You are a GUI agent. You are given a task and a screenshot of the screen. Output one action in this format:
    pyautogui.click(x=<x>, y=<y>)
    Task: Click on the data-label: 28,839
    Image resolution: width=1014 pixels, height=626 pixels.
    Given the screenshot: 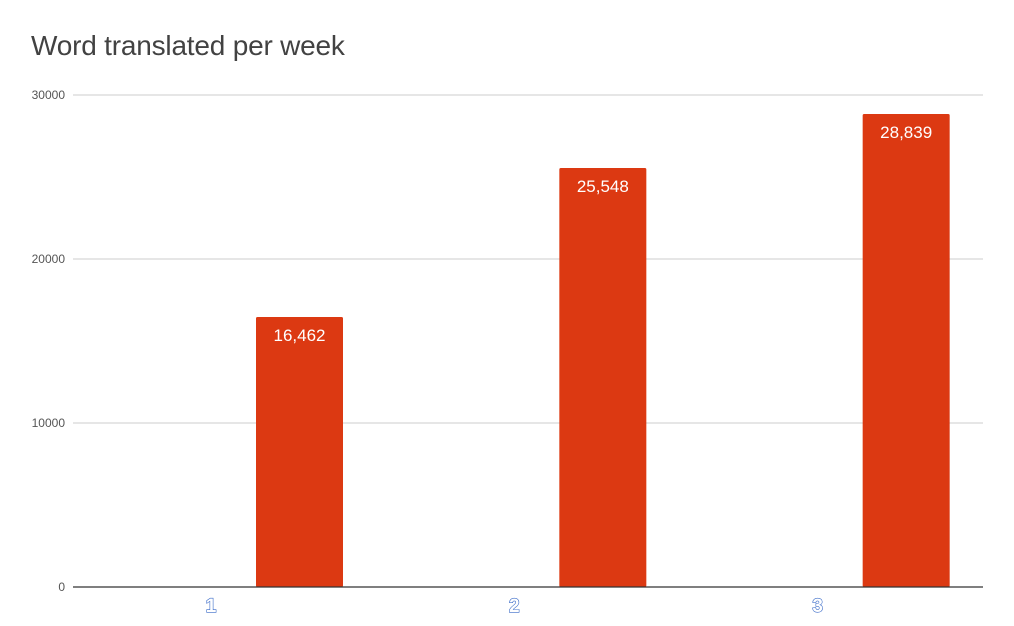 What is the action you would take?
    pyautogui.click(x=906, y=132)
    